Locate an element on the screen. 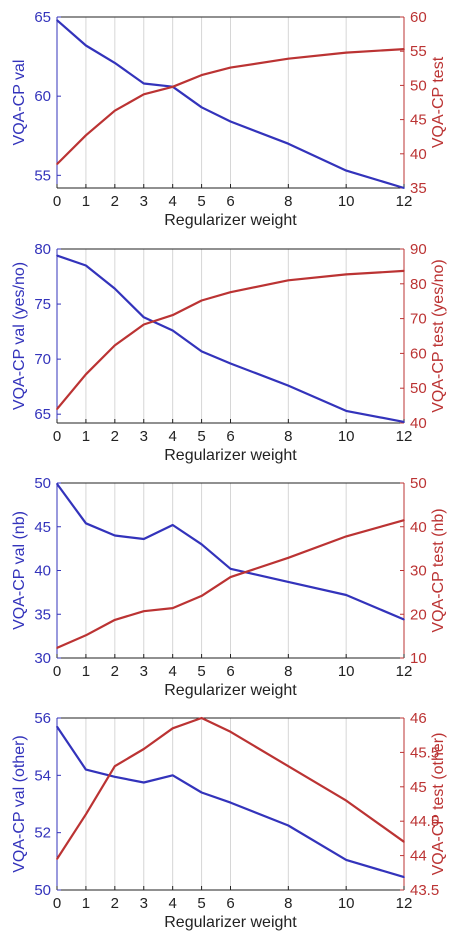  left-y-tick-label: 35 is located at coordinates (42, 614).